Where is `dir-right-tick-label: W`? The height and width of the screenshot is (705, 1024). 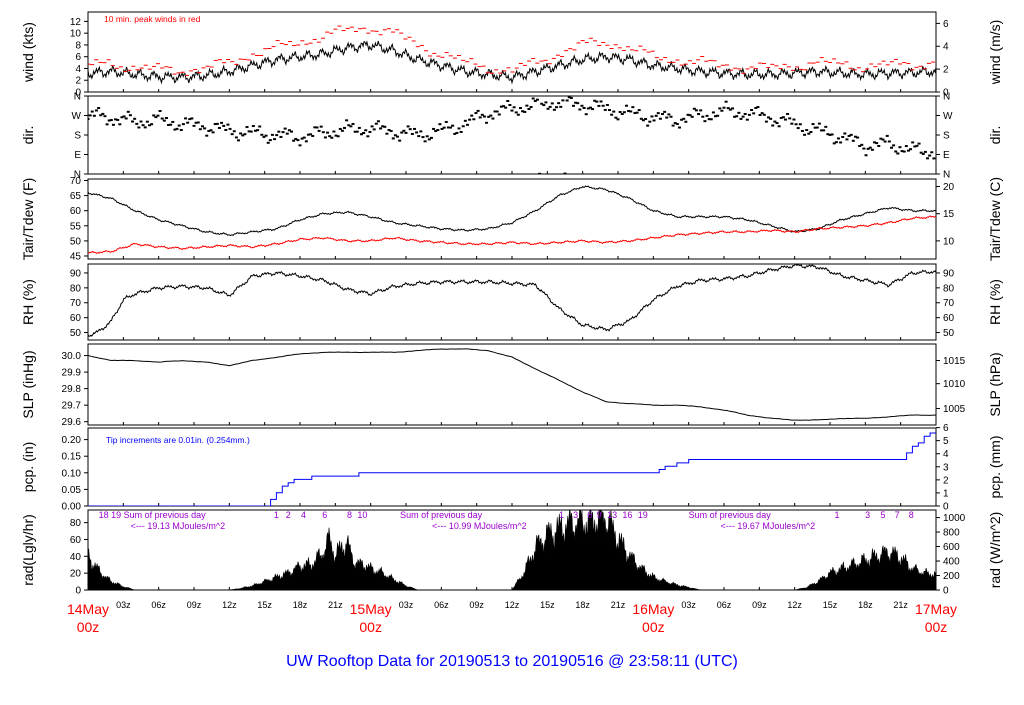
dir-right-tick-label: W is located at coordinates (948, 116).